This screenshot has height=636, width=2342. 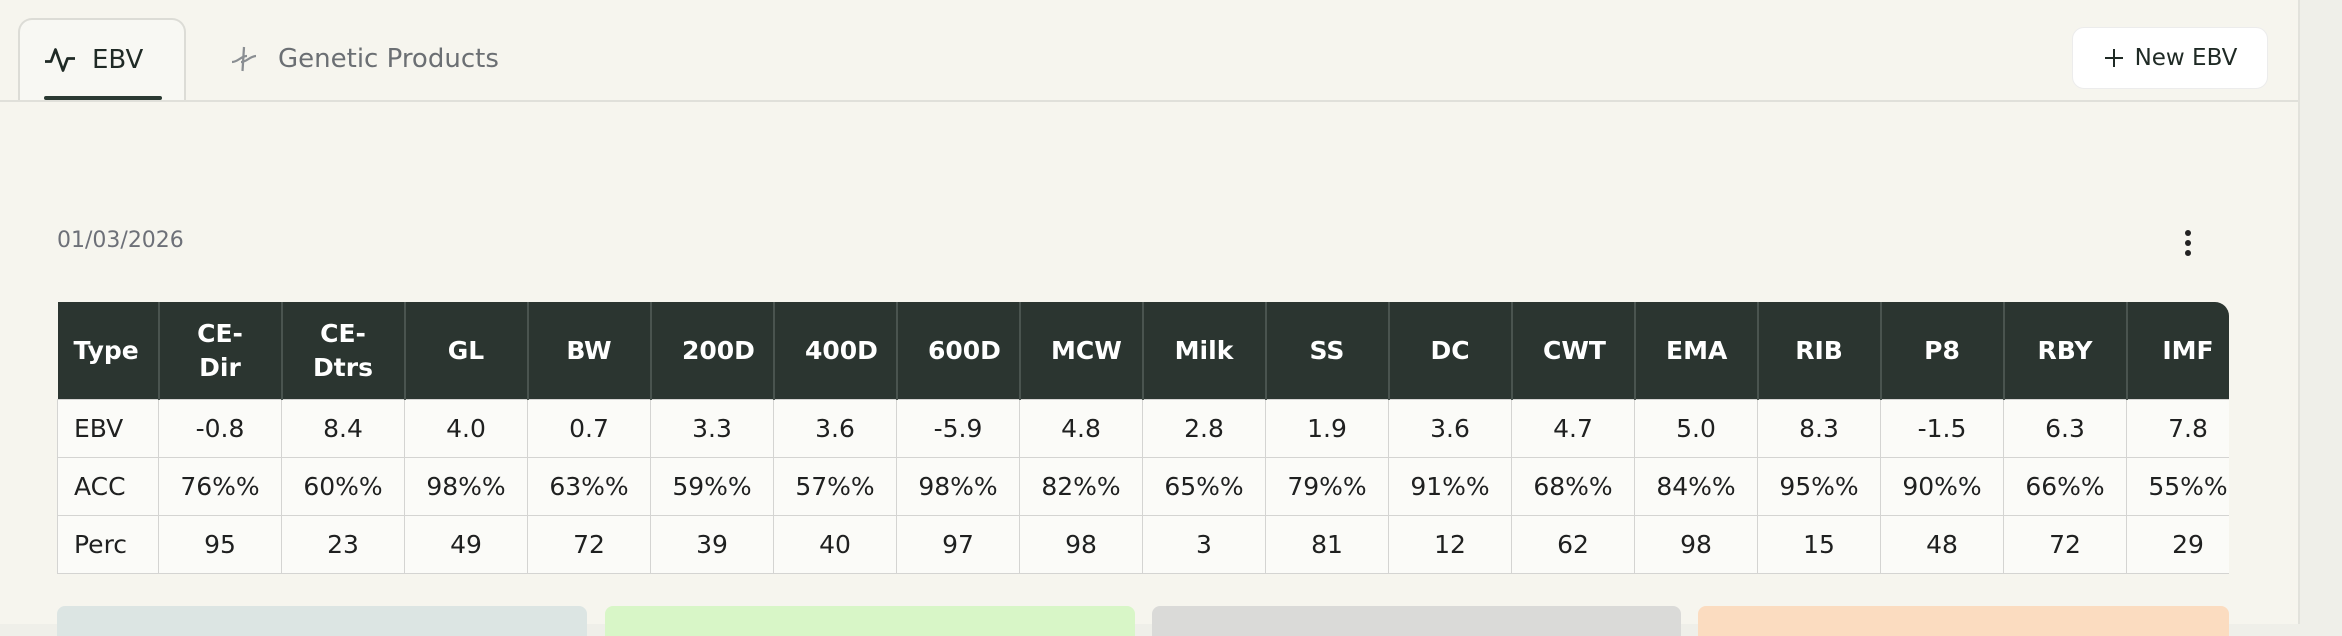 I want to click on header-text: P8, so click(x=1942, y=350).